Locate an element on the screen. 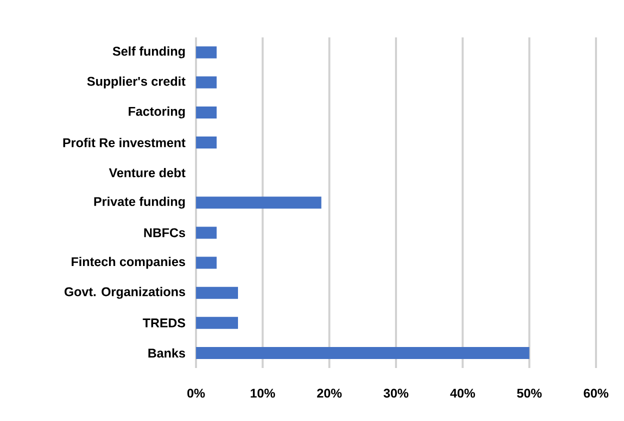 This screenshot has height=421, width=624. x-tick-label: 30% is located at coordinates (396, 393).